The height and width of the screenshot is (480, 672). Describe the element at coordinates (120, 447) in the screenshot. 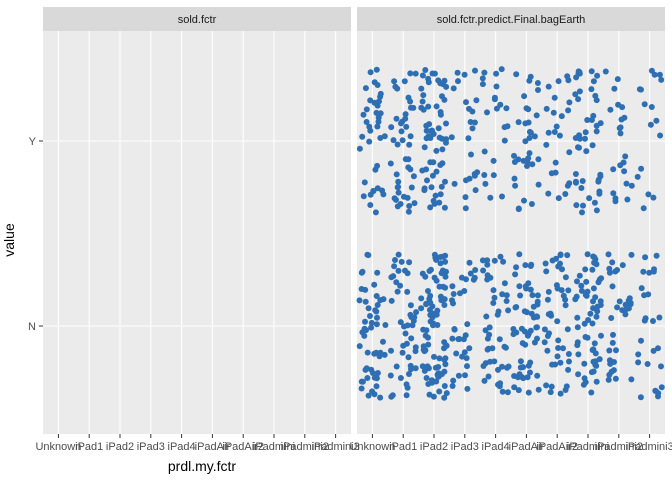

I see `x-tick-label: iPad2` at that location.